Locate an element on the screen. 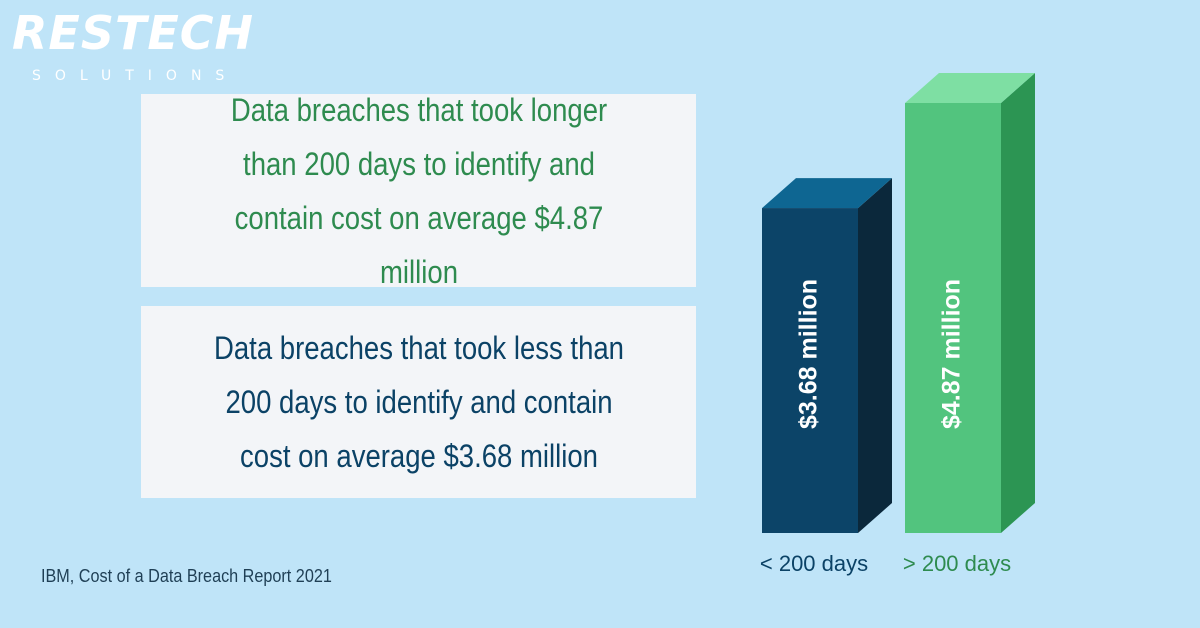 The height and width of the screenshot is (628, 1200). category-label-1: < 200 days is located at coordinates (814, 563).